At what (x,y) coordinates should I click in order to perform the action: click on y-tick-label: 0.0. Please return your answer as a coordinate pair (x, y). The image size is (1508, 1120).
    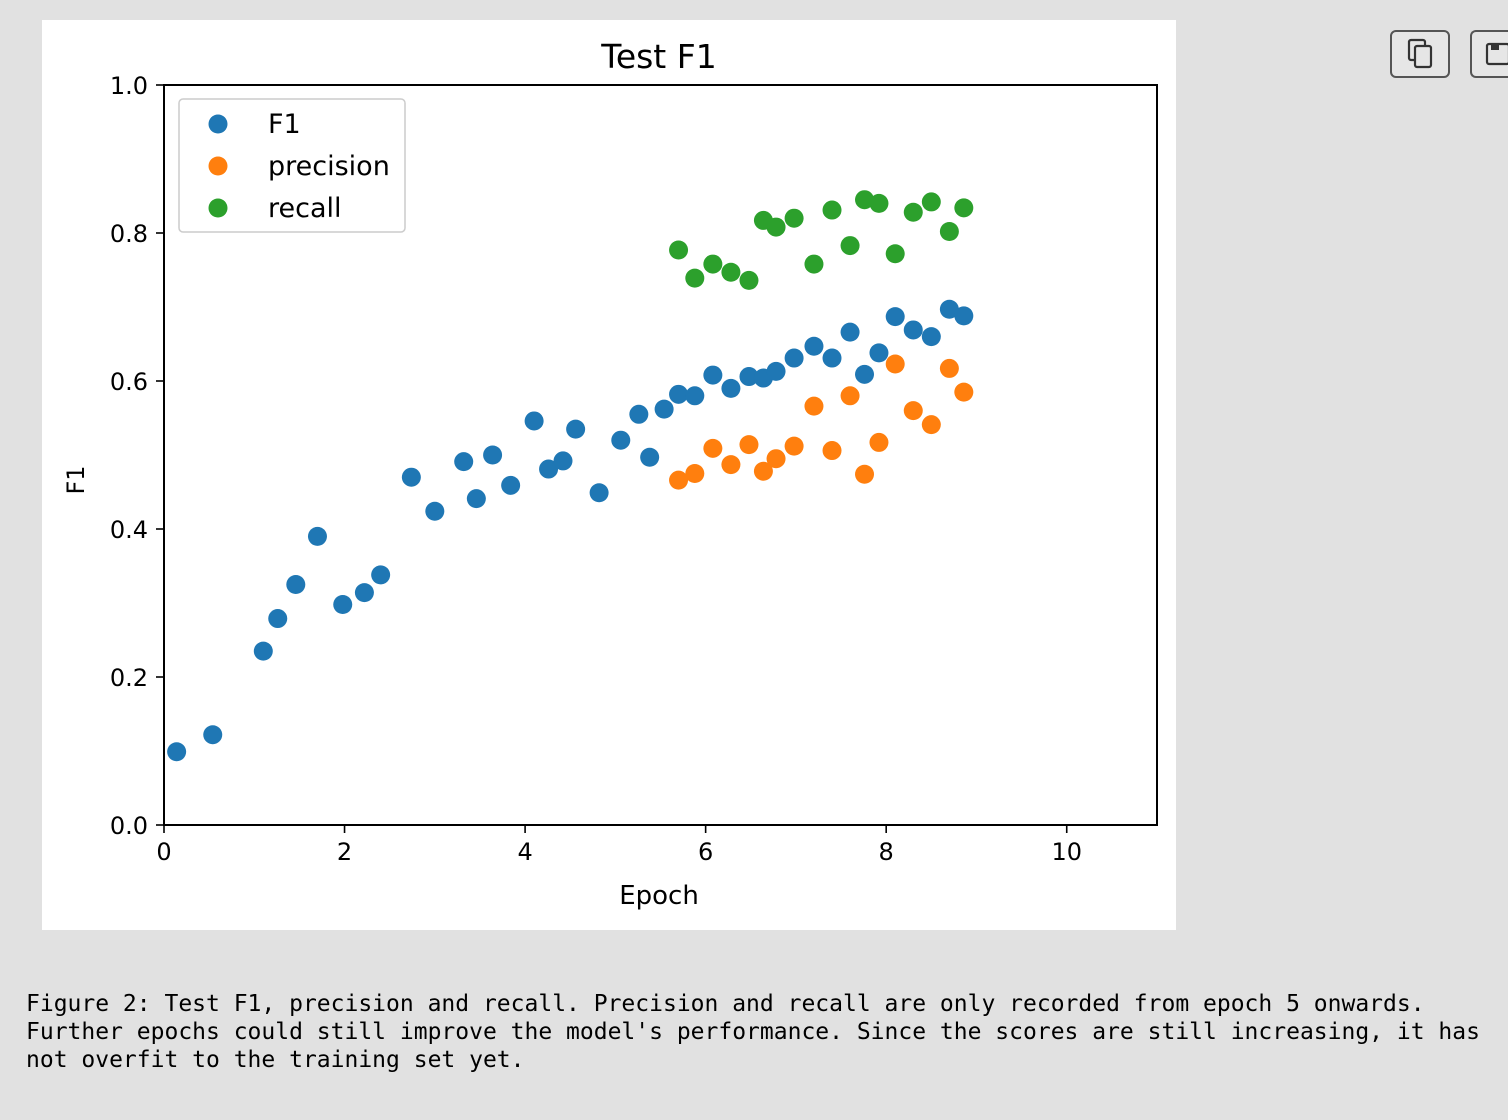
    Looking at the image, I should click on (129, 826).